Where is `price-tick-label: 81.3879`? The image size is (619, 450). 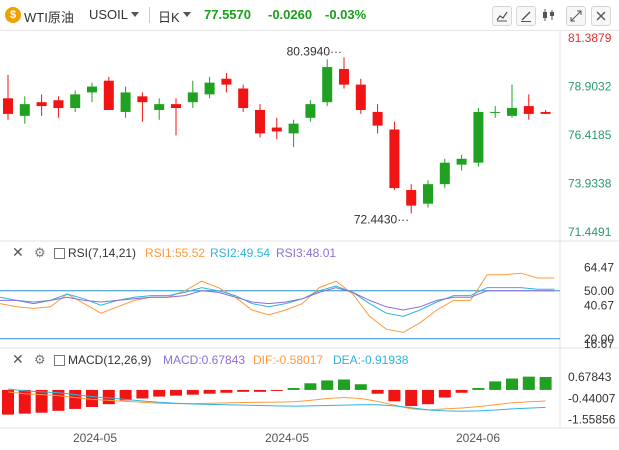
price-tick-label: 81.3879 is located at coordinates (590, 38).